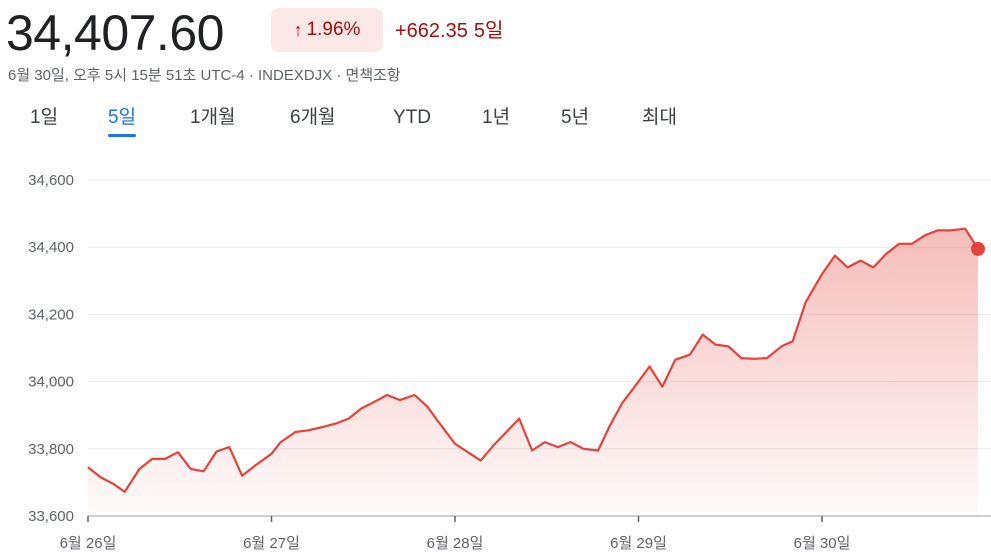 The image size is (991, 557). What do you see at coordinates (213, 117) in the screenshot?
I see `tab-1m: 1개월` at bounding box center [213, 117].